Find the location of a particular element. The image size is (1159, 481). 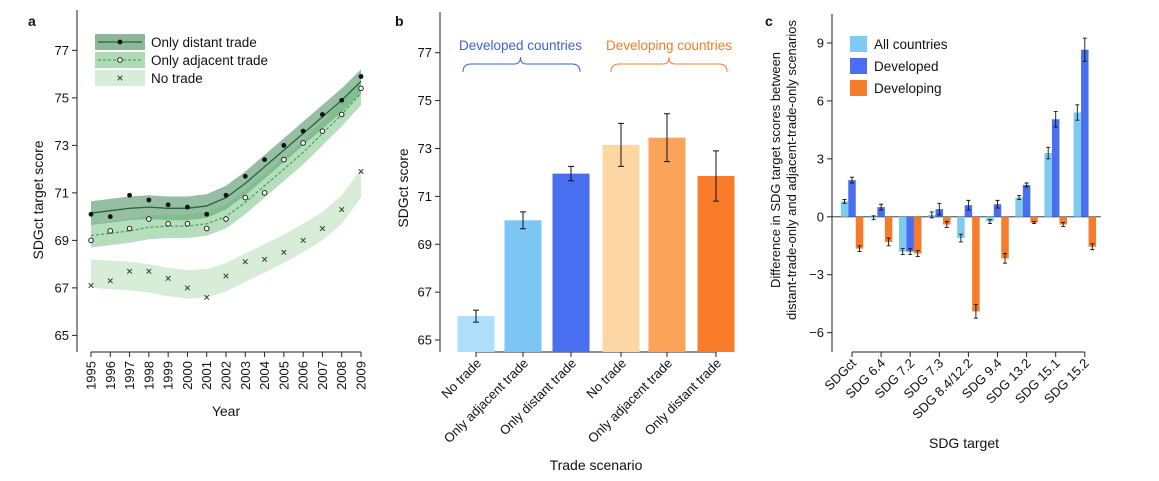

panel-b-y-tick-label: 71 is located at coordinates (425, 196).